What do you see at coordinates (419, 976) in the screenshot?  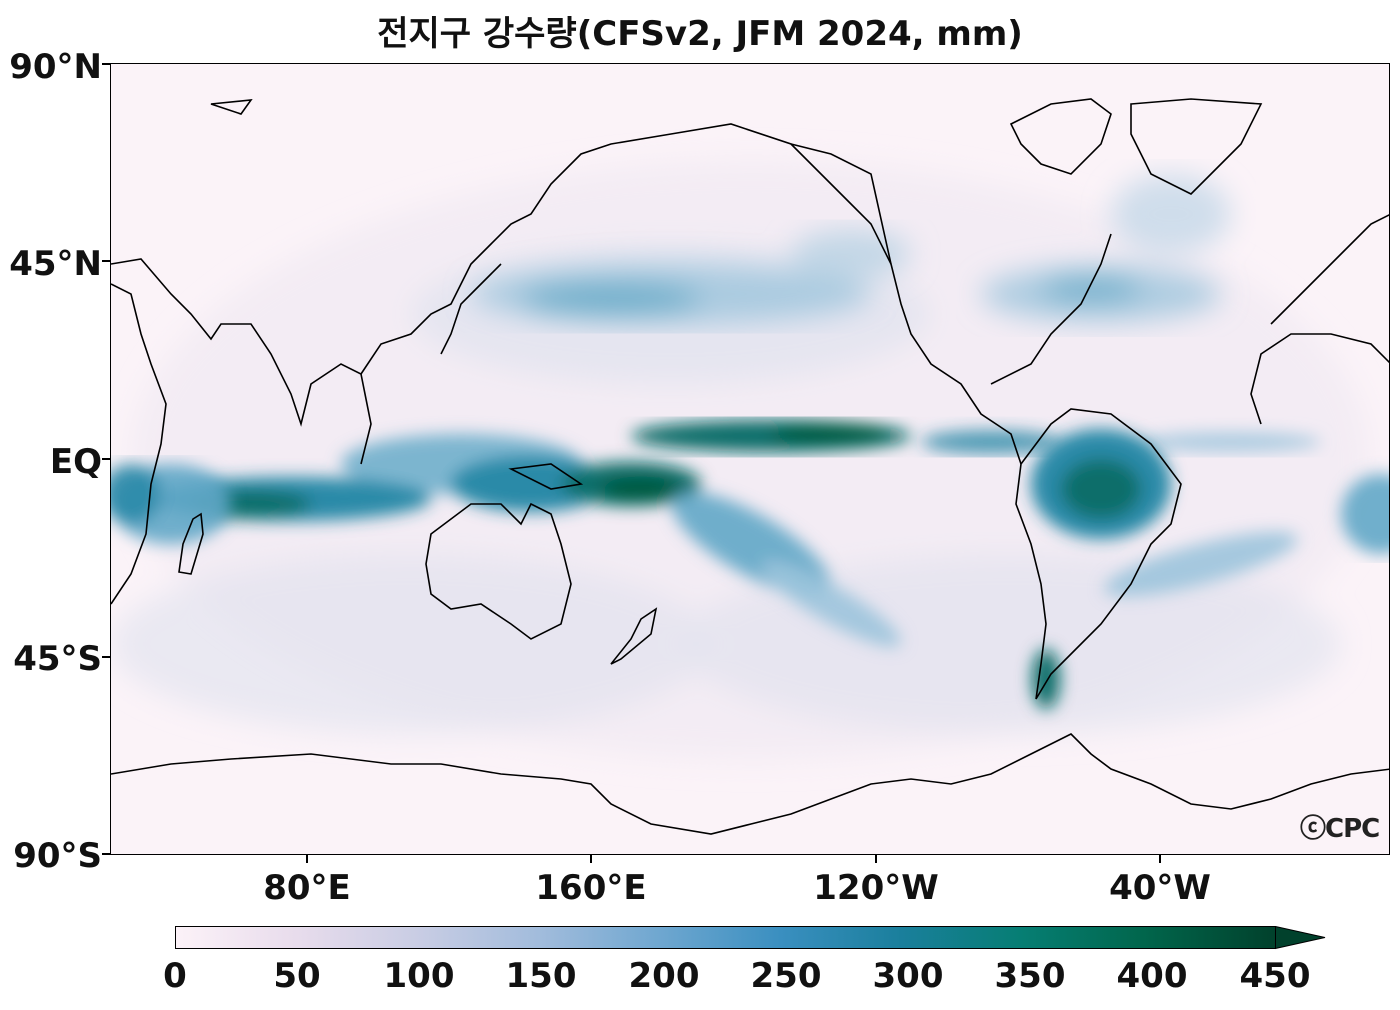 I see `colorbar-tick-100: 100` at bounding box center [419, 976].